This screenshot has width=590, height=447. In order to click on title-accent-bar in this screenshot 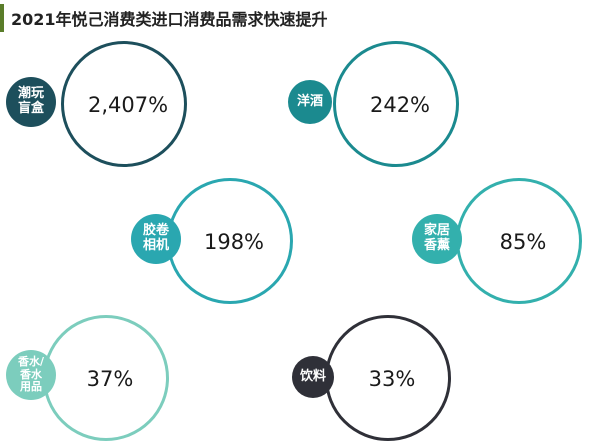, I will do `click(2, 18)`.